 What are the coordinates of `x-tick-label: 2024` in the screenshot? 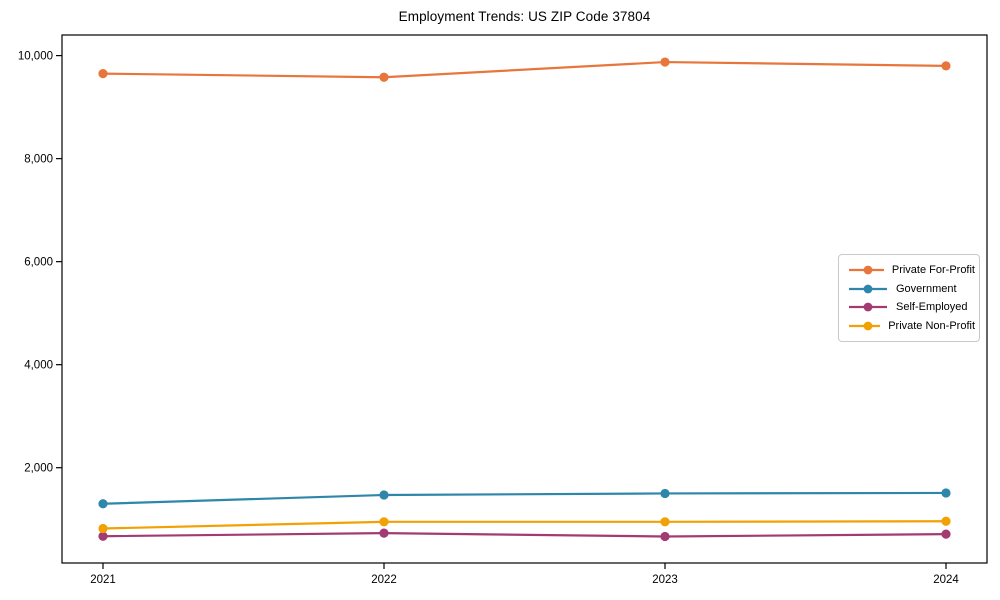 It's located at (946, 580).